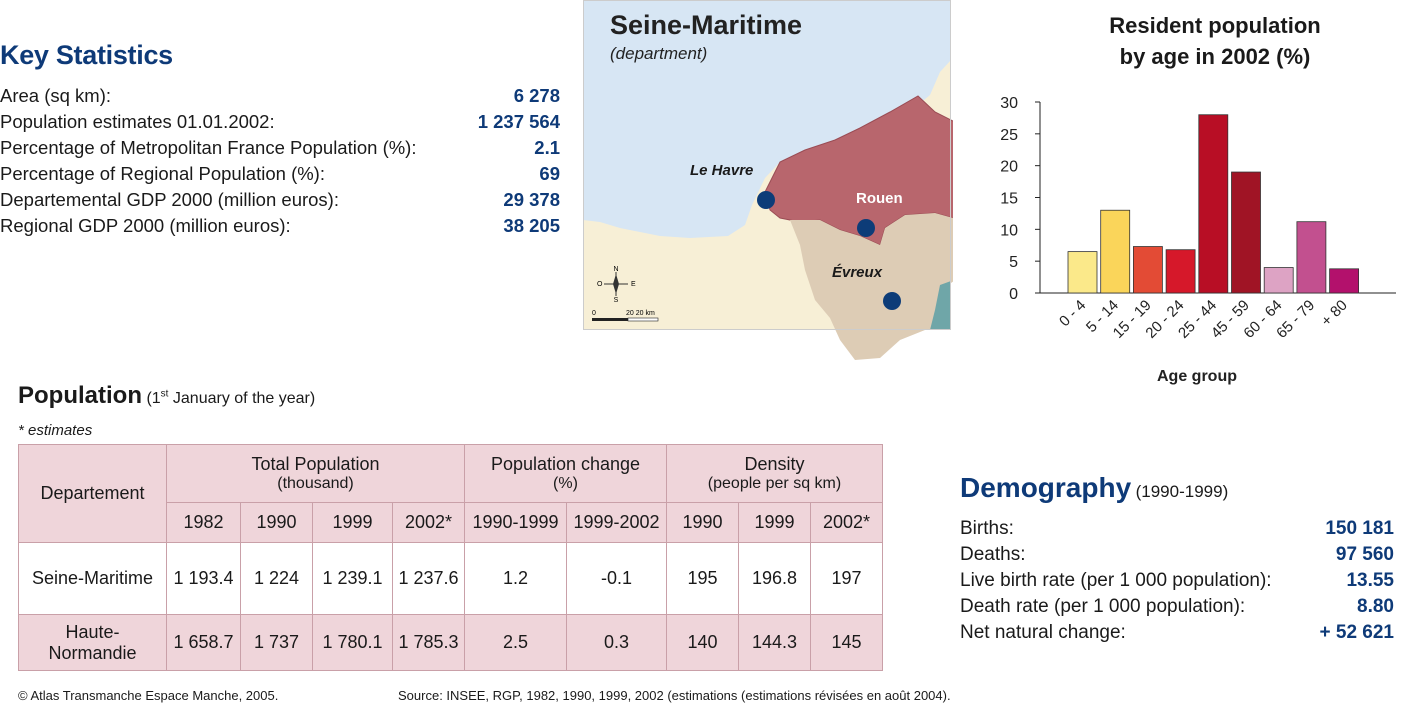 The width and height of the screenshot is (1404, 706). I want to click on y-tick-label: 15, so click(1009, 199).